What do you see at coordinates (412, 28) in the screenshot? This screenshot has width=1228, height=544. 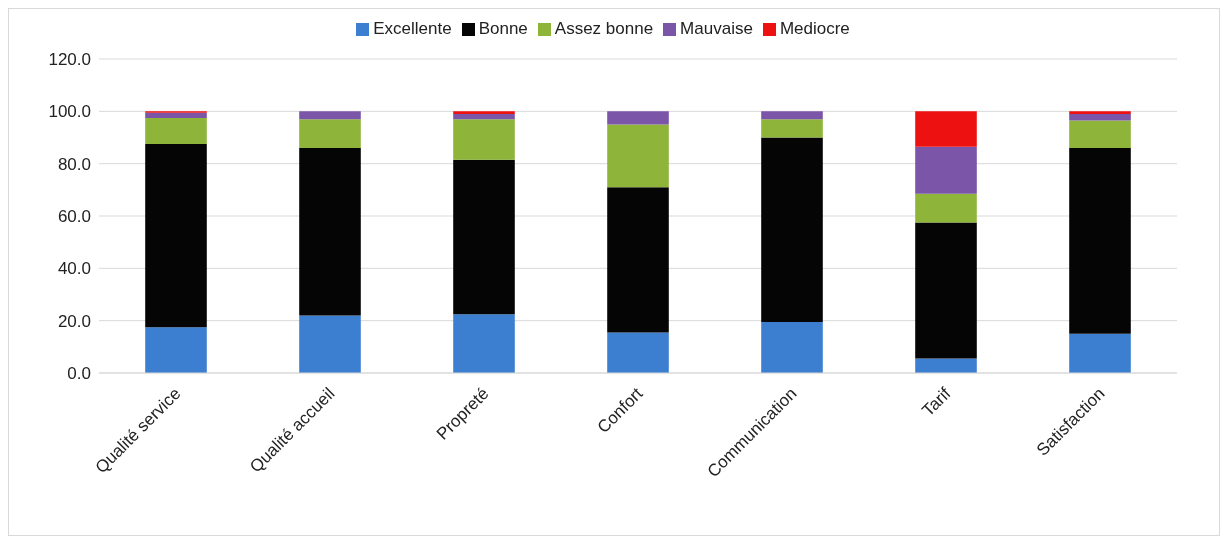 I see `legend-label: Excellente` at bounding box center [412, 28].